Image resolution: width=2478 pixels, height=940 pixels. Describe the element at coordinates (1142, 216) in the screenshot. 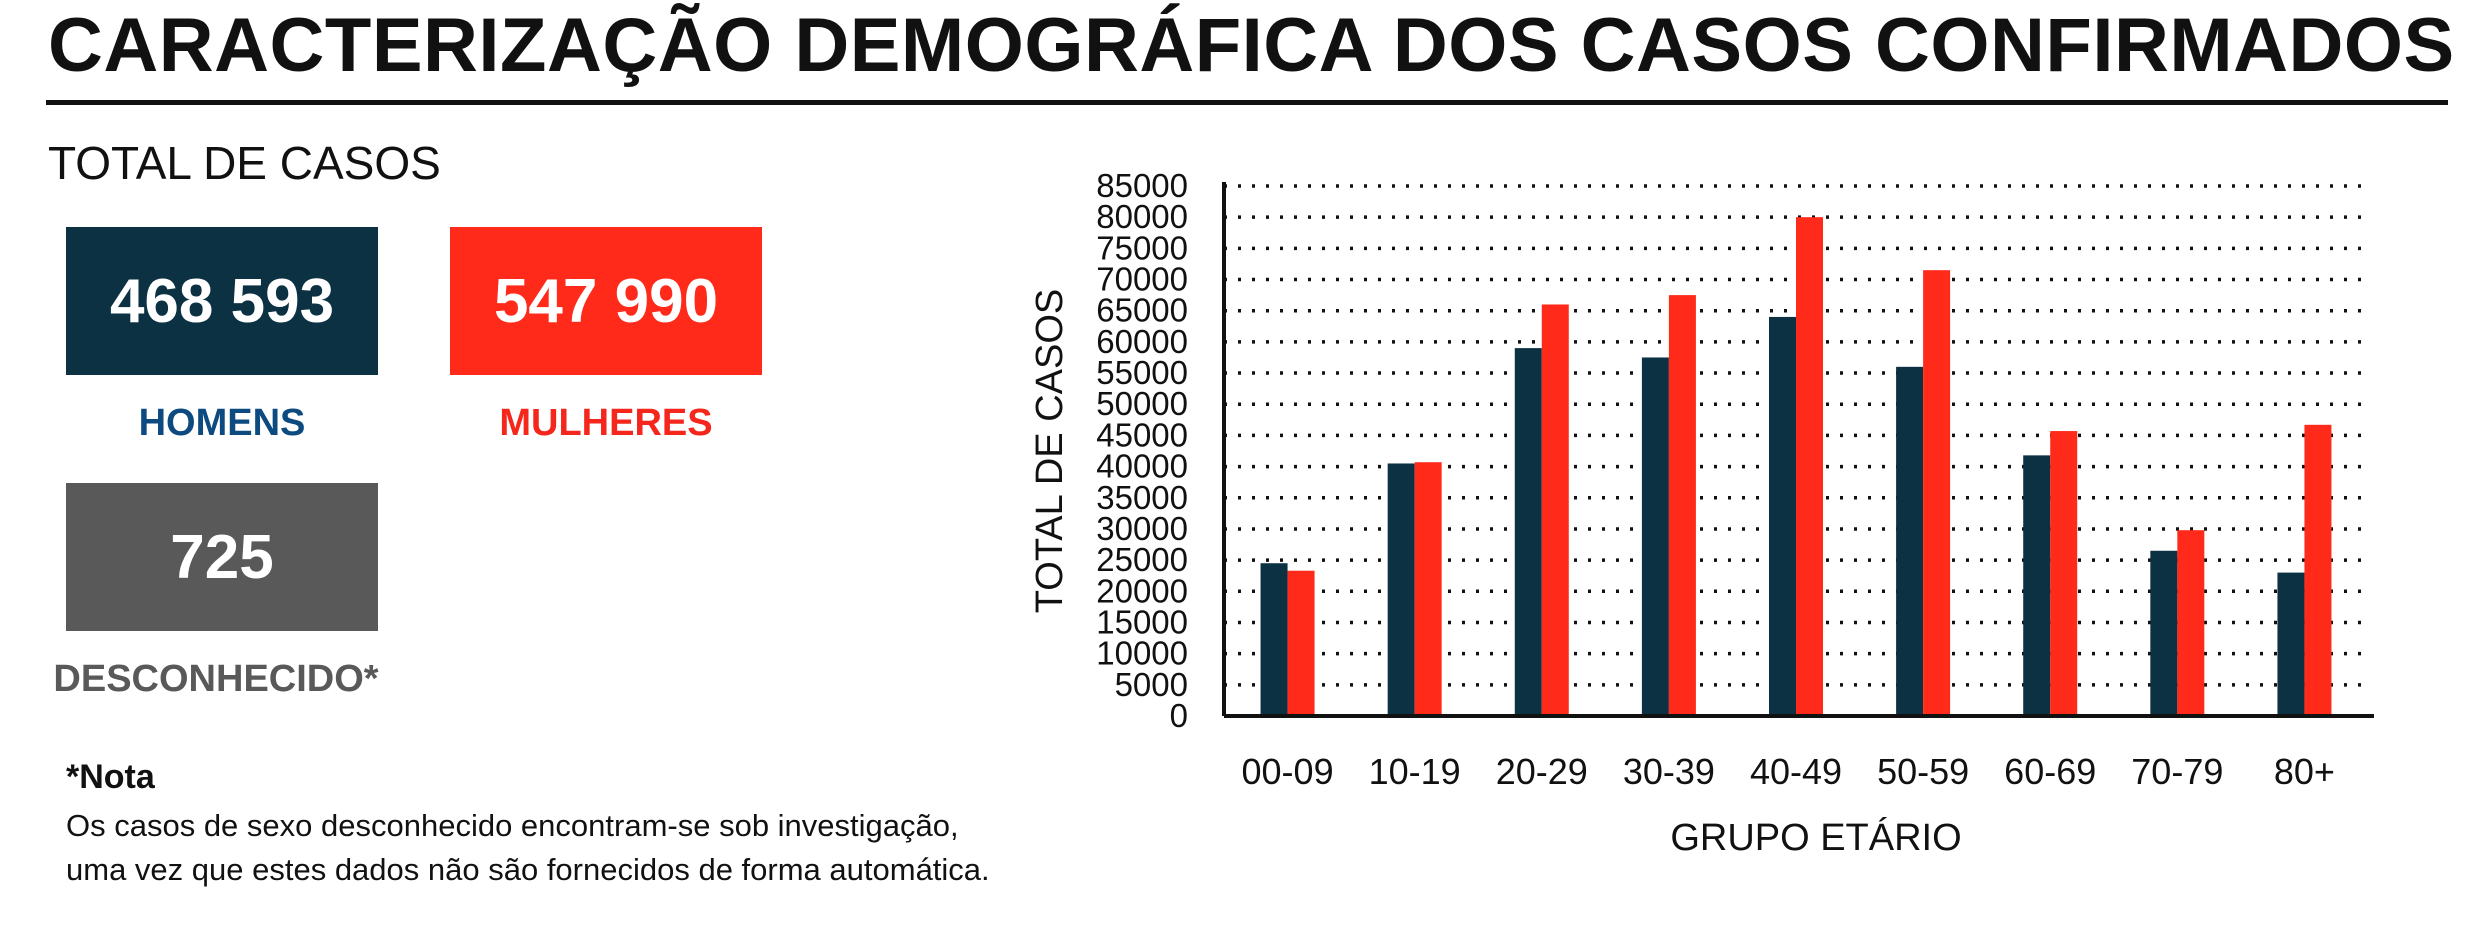

I see `y-tick-label: 80000` at that location.